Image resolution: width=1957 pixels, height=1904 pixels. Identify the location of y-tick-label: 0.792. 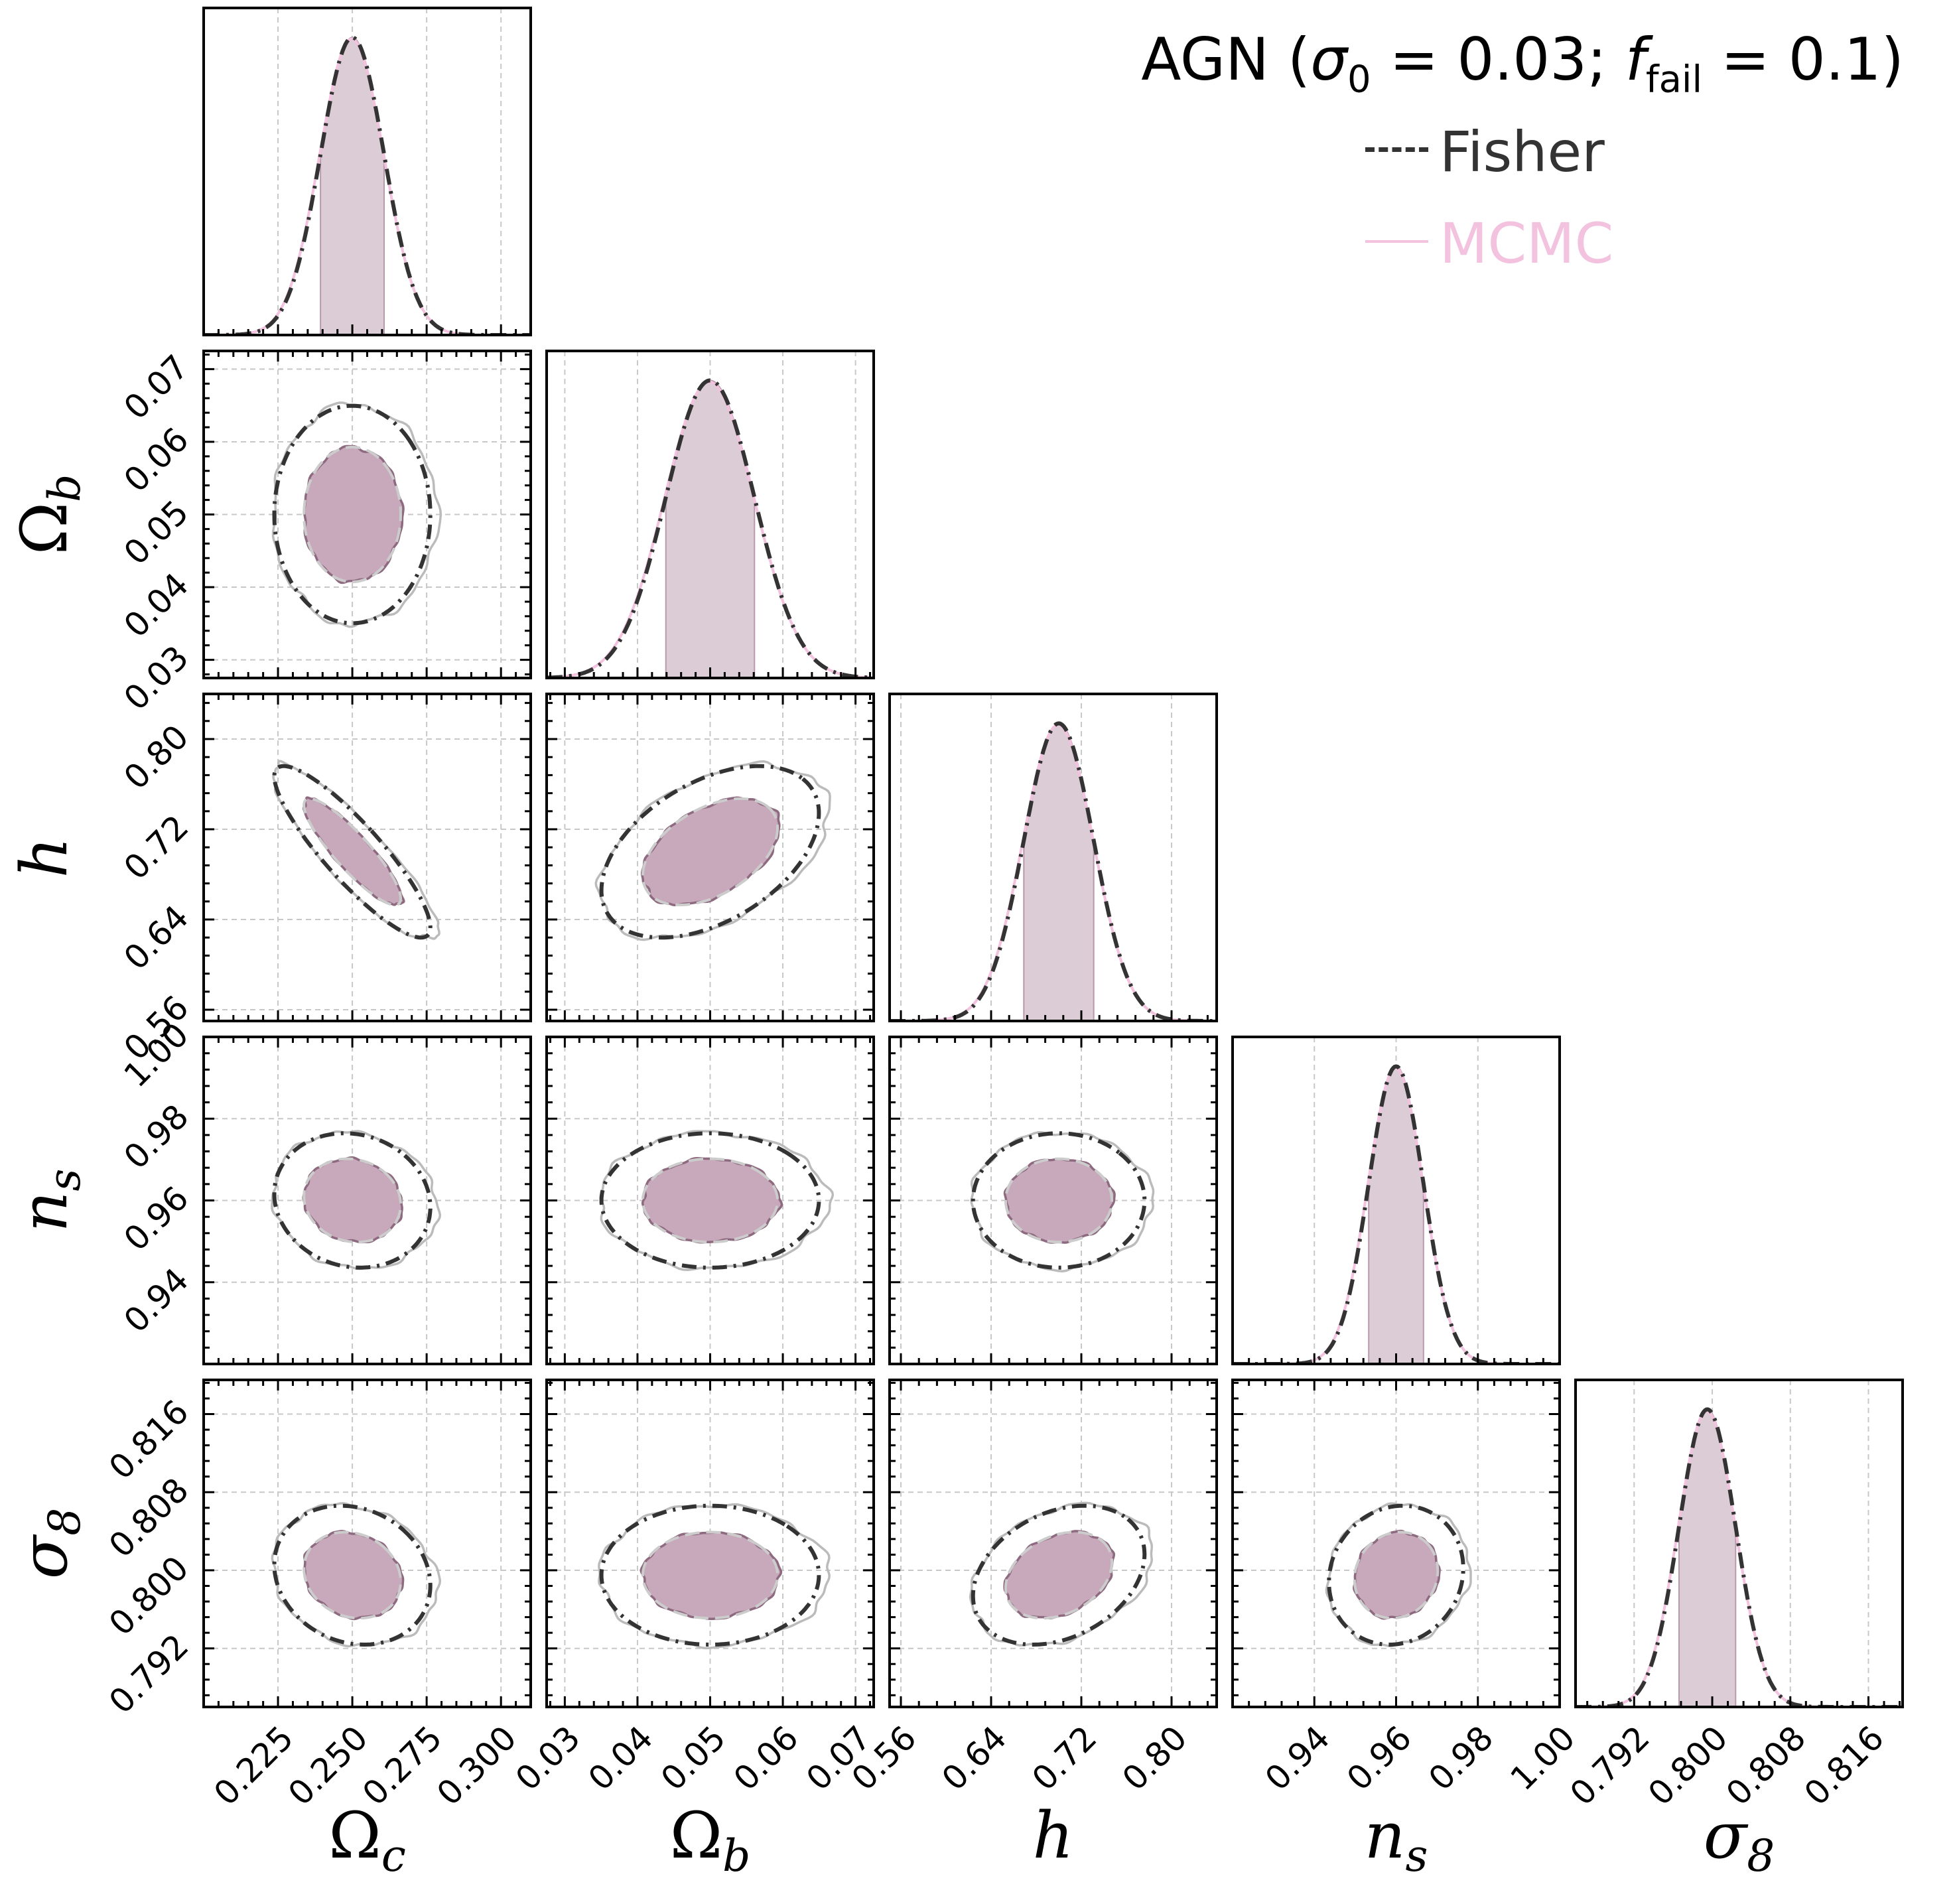
(148, 1674).